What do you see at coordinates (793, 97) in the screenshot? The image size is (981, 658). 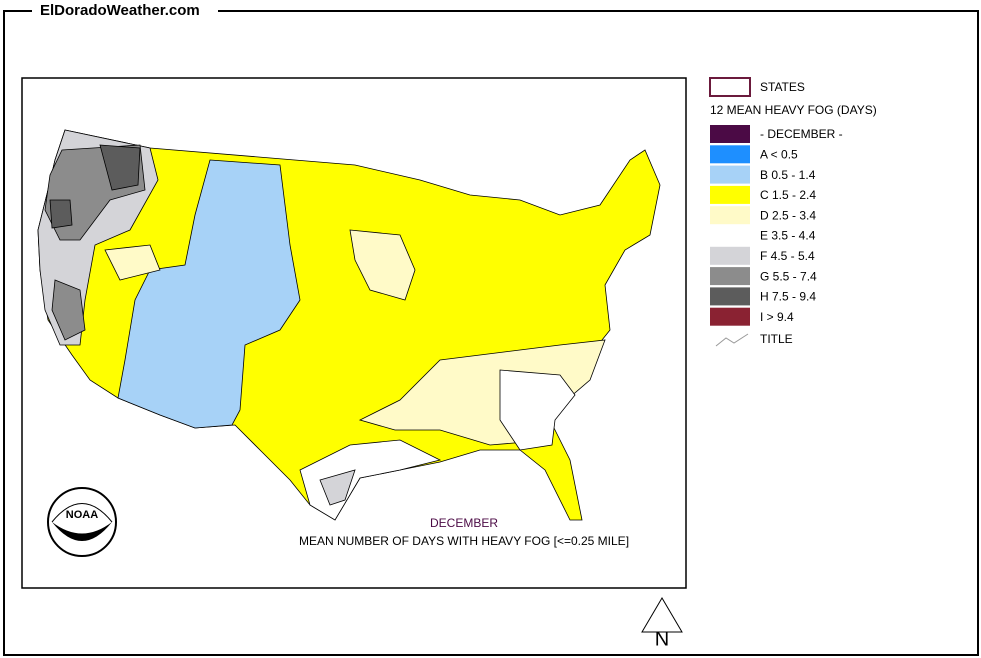 I see `legend: STATES 12 MEAN HEAVY FOG (DAYS)` at bounding box center [793, 97].